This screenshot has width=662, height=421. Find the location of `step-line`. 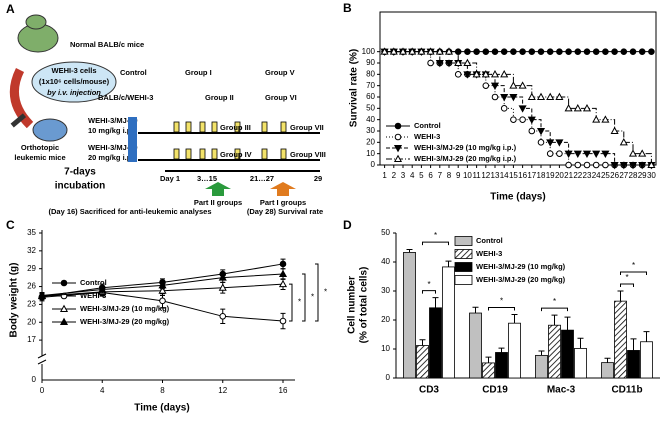

step-line is located at coordinates (518, 108).